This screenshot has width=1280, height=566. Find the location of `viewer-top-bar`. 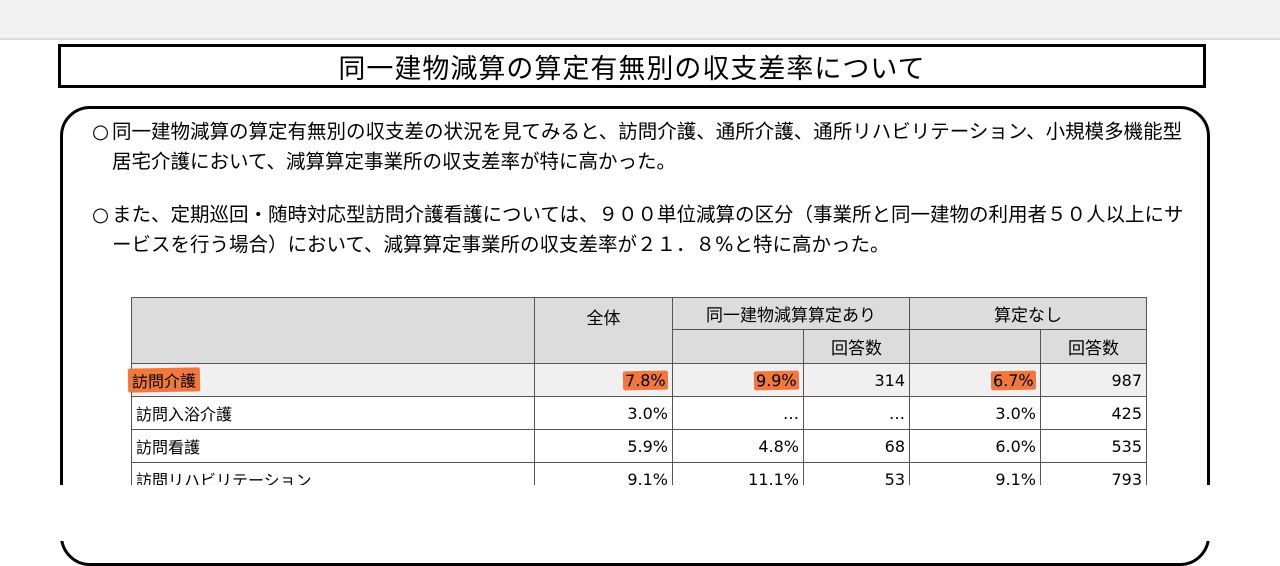

viewer-top-bar is located at coordinates (640, 20).